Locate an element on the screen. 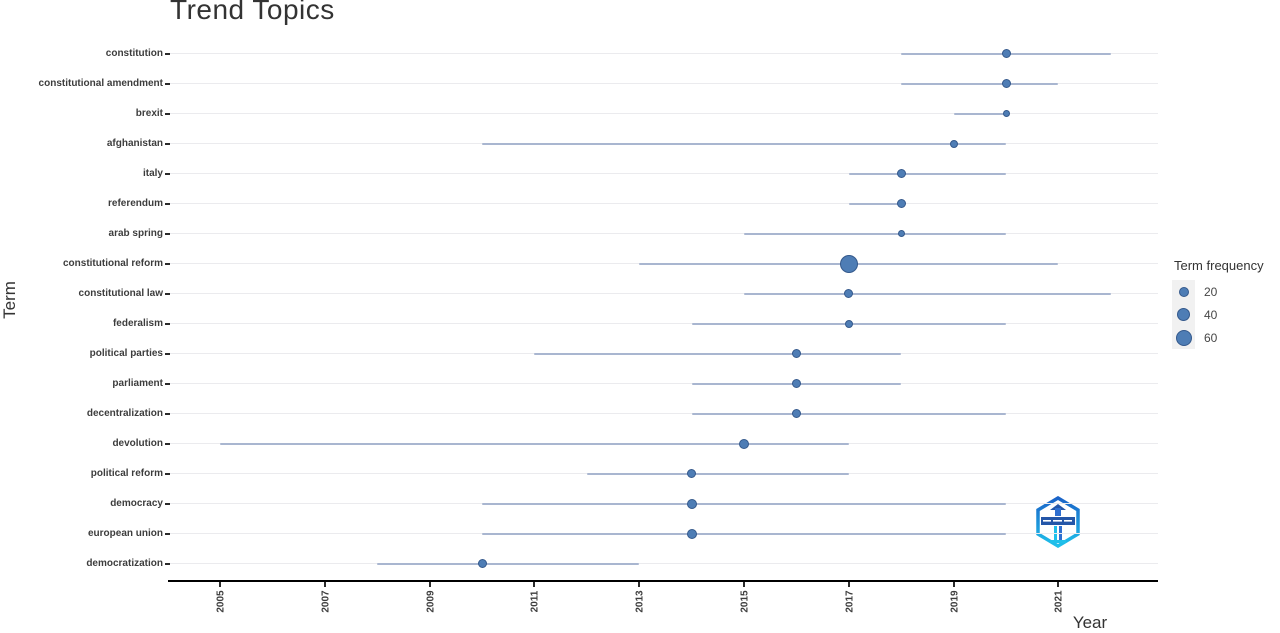  x-tick-label: 2021 is located at coordinates (1059, 601).